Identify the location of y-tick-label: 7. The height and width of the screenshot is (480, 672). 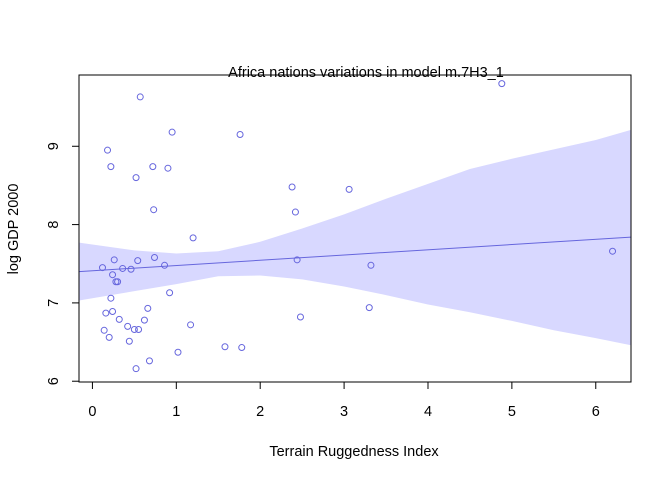
(54, 303).